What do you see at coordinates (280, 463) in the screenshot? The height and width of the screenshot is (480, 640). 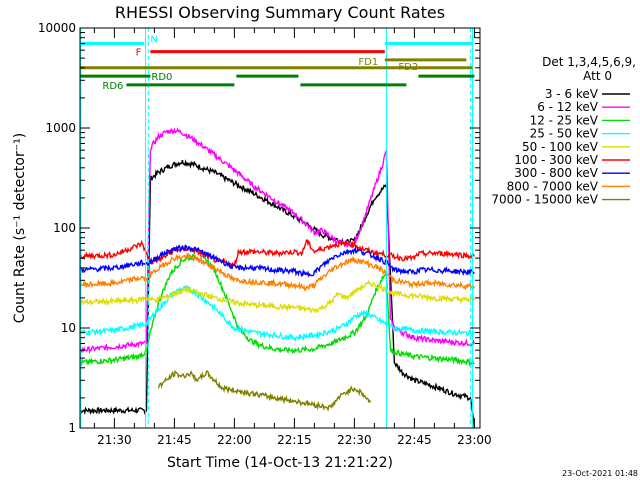 I see `x-axis-label: Start Time (14-Oct-13 21:21:22)` at bounding box center [280, 463].